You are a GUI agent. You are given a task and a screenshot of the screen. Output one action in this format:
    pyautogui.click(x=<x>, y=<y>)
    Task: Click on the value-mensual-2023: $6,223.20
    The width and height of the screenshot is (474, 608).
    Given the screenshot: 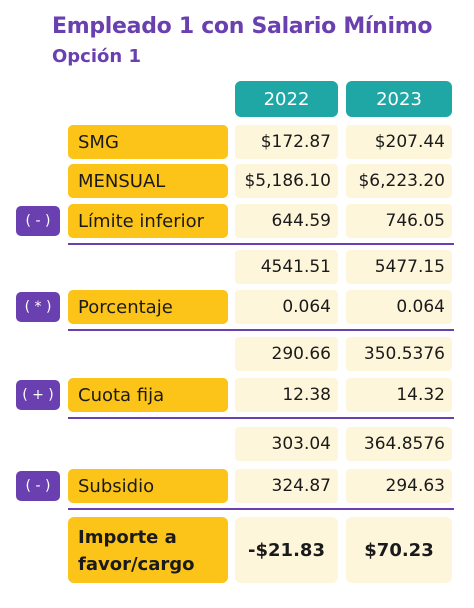 What is the action you would take?
    pyautogui.click(x=399, y=181)
    